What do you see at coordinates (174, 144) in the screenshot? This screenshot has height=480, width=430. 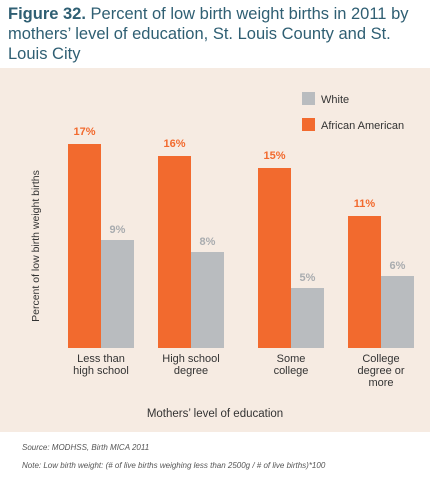 I see `data-label-african-american-2: 16%` at bounding box center [174, 144].